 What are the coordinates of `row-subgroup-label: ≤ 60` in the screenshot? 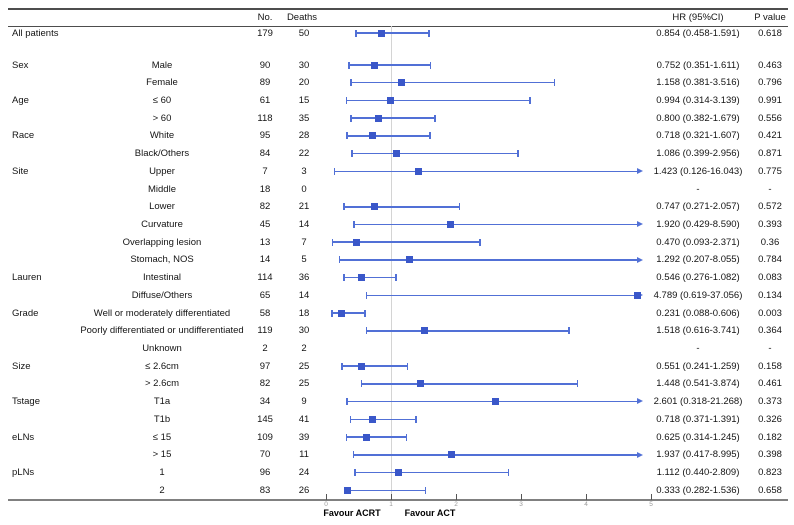 It's located at (162, 100).